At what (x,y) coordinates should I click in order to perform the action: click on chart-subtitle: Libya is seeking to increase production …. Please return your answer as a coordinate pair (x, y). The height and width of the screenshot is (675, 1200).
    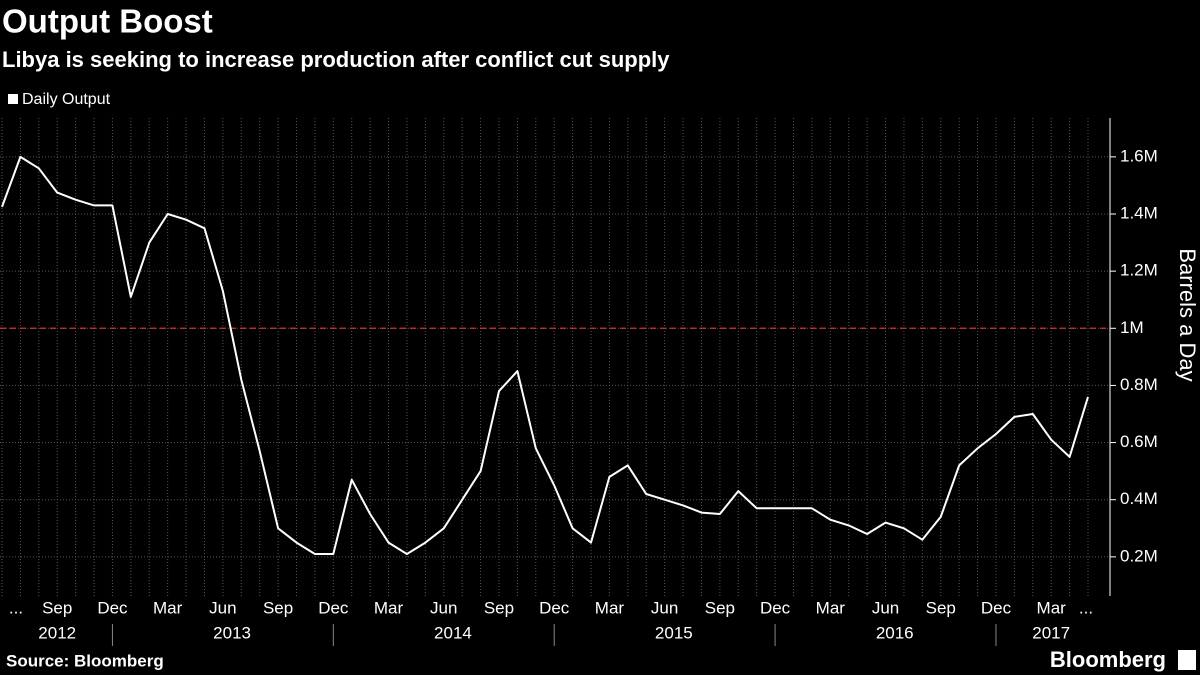
    Looking at the image, I should click on (336, 59).